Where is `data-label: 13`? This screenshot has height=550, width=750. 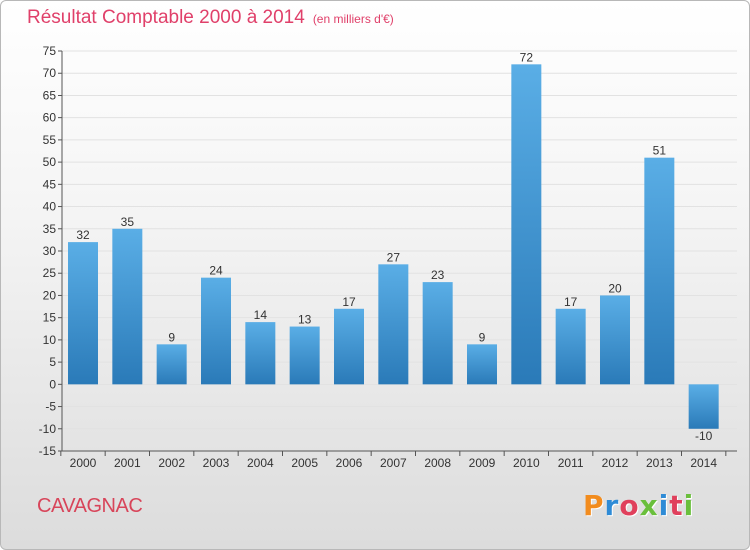
data-label: 13 is located at coordinates (305, 320).